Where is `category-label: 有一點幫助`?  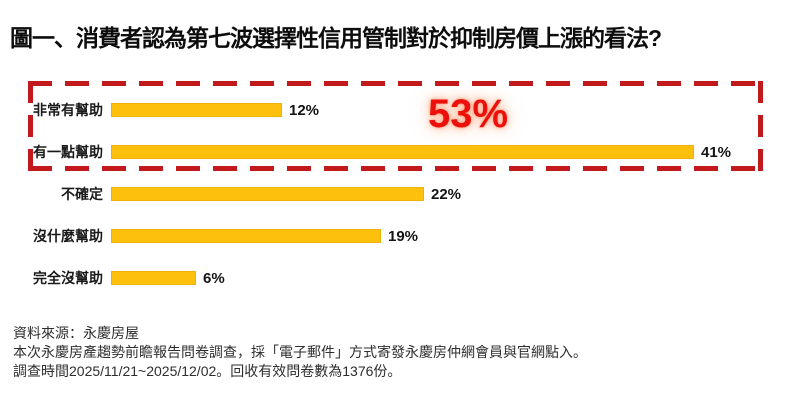
category-label: 有一點幫助 is located at coordinates (68, 152).